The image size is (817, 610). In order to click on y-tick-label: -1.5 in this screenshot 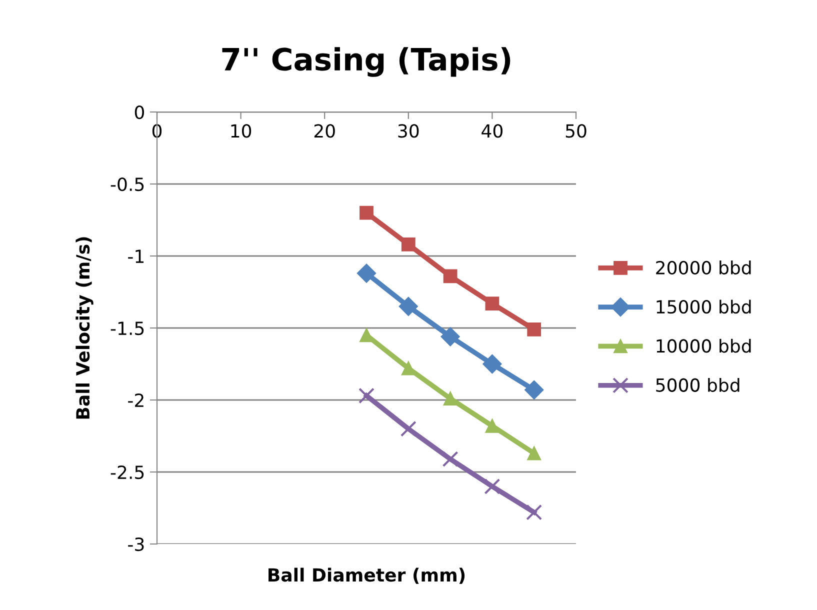, I will do `click(127, 329)`.